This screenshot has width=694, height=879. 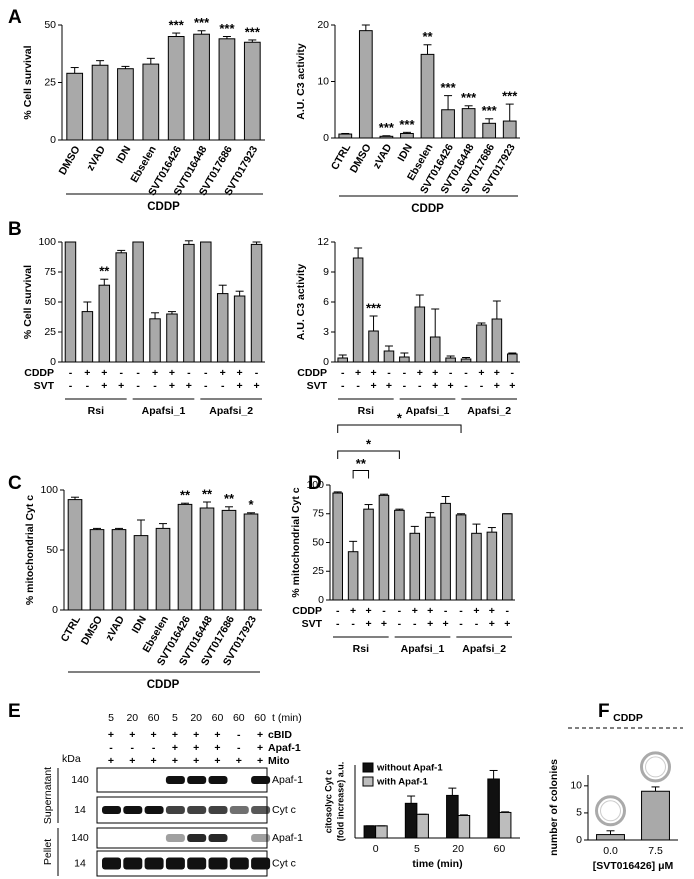 What do you see at coordinates (279, 761) in the screenshot?
I see `condition-label: Mito` at bounding box center [279, 761].